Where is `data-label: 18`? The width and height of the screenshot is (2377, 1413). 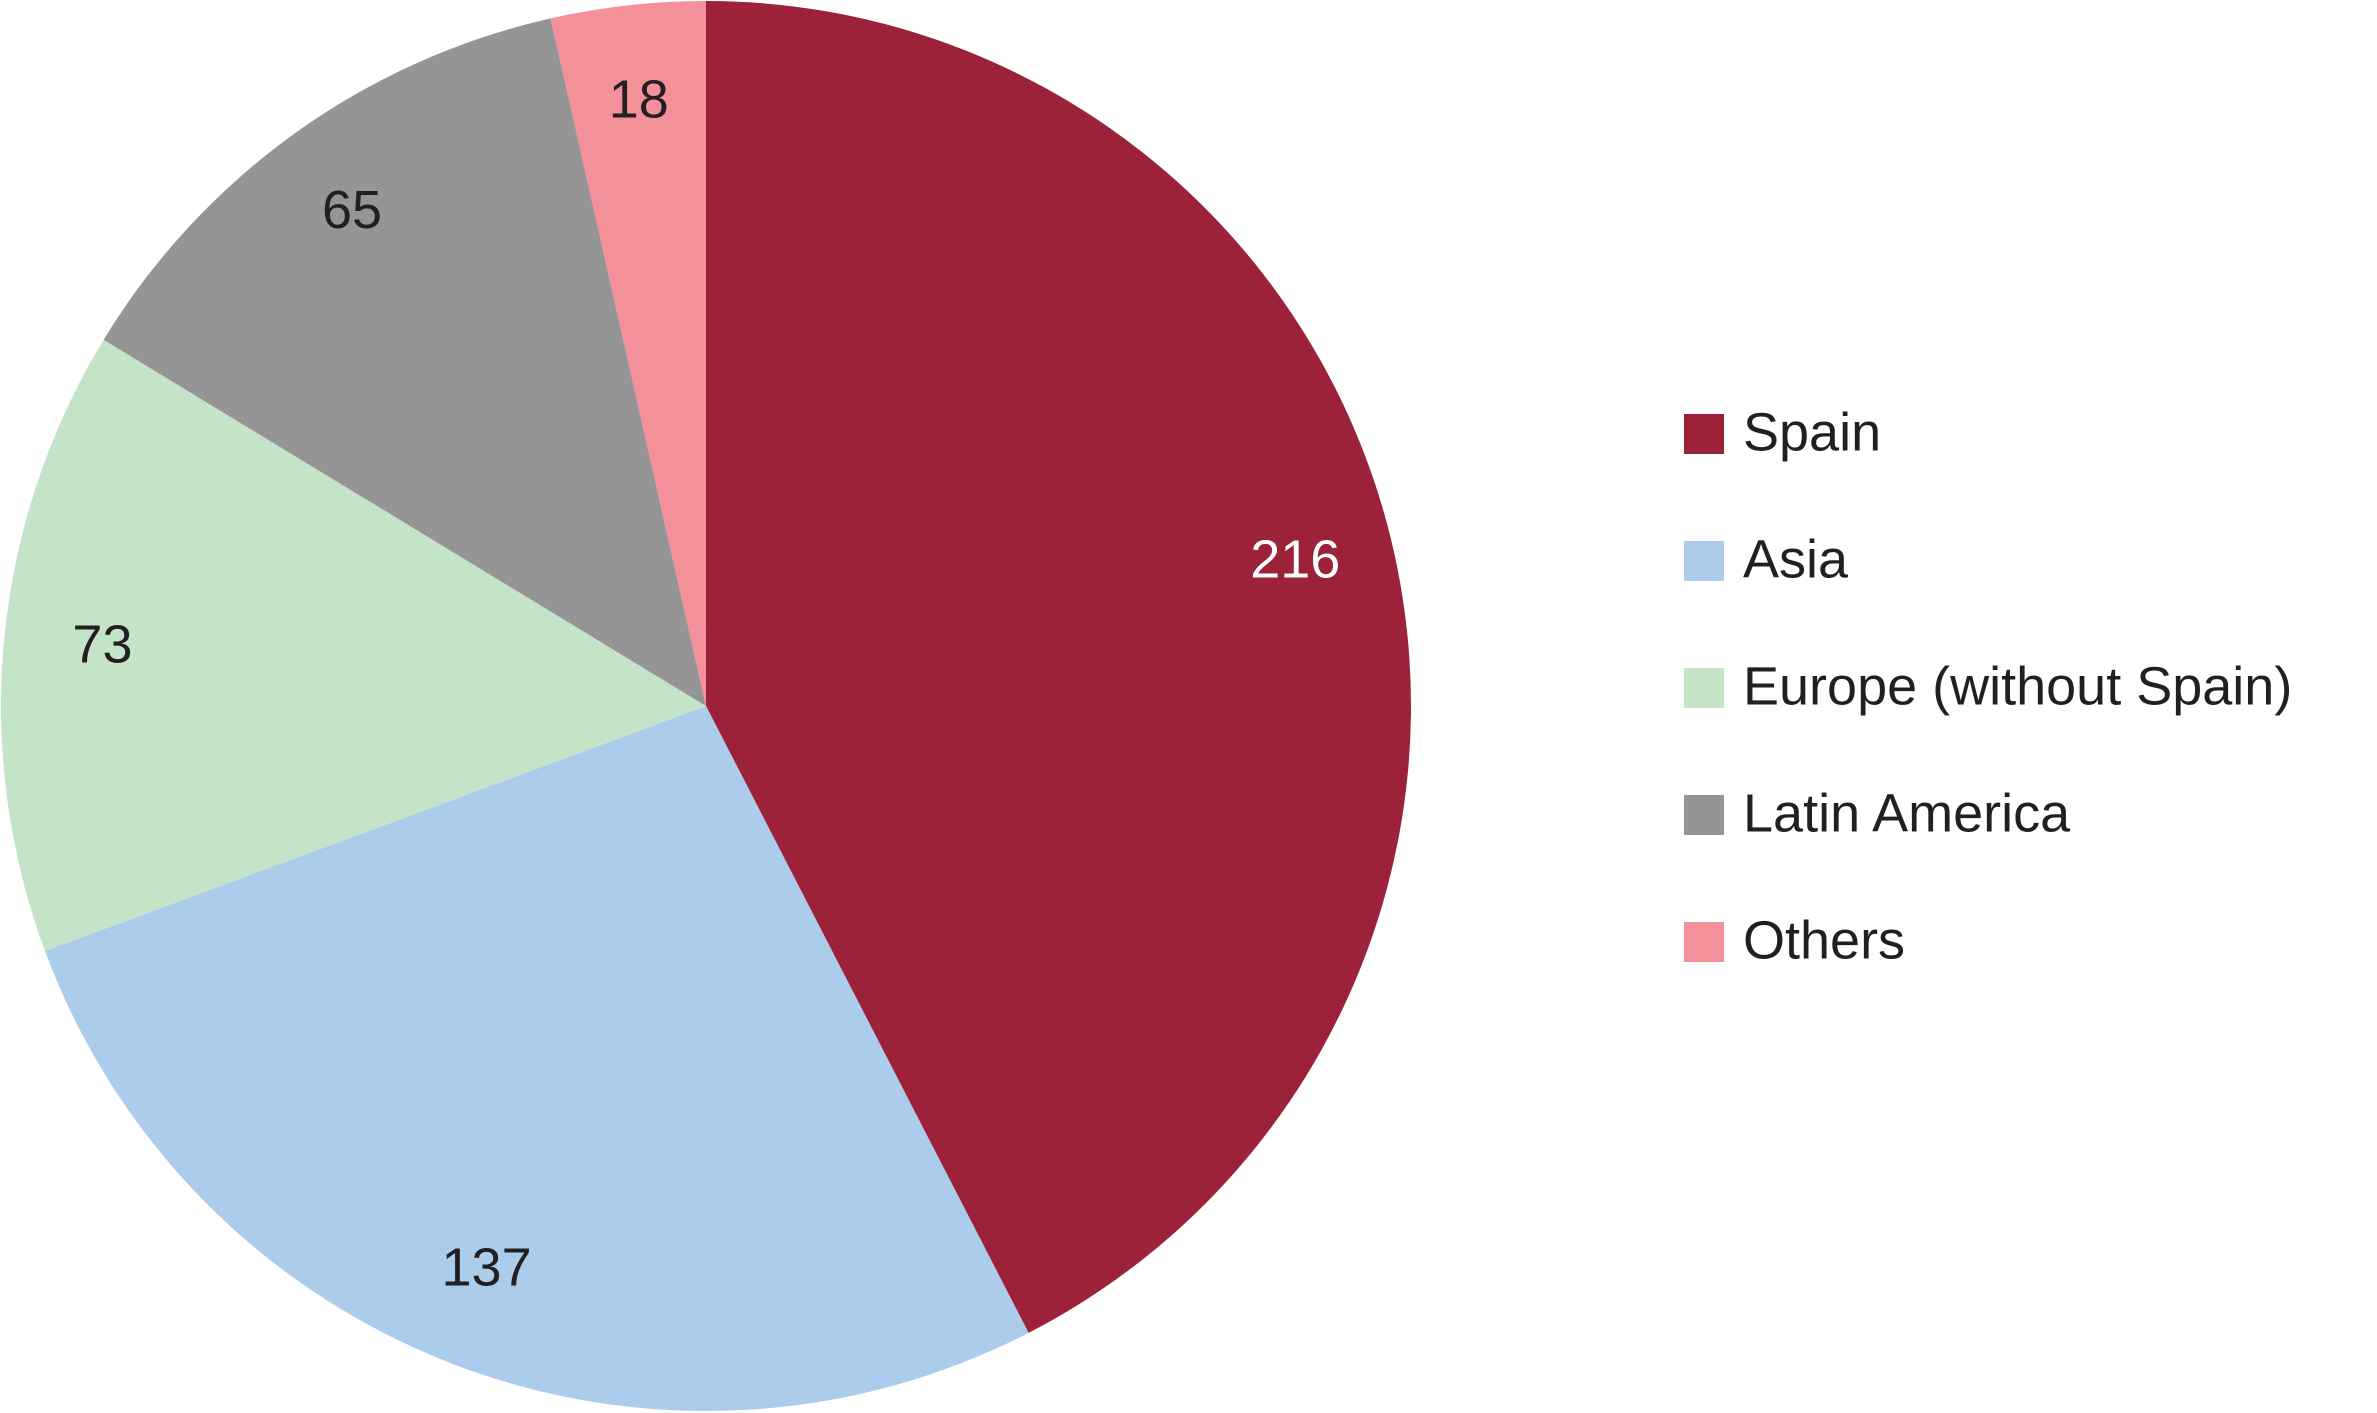 data-label: 18 is located at coordinates (639, 100).